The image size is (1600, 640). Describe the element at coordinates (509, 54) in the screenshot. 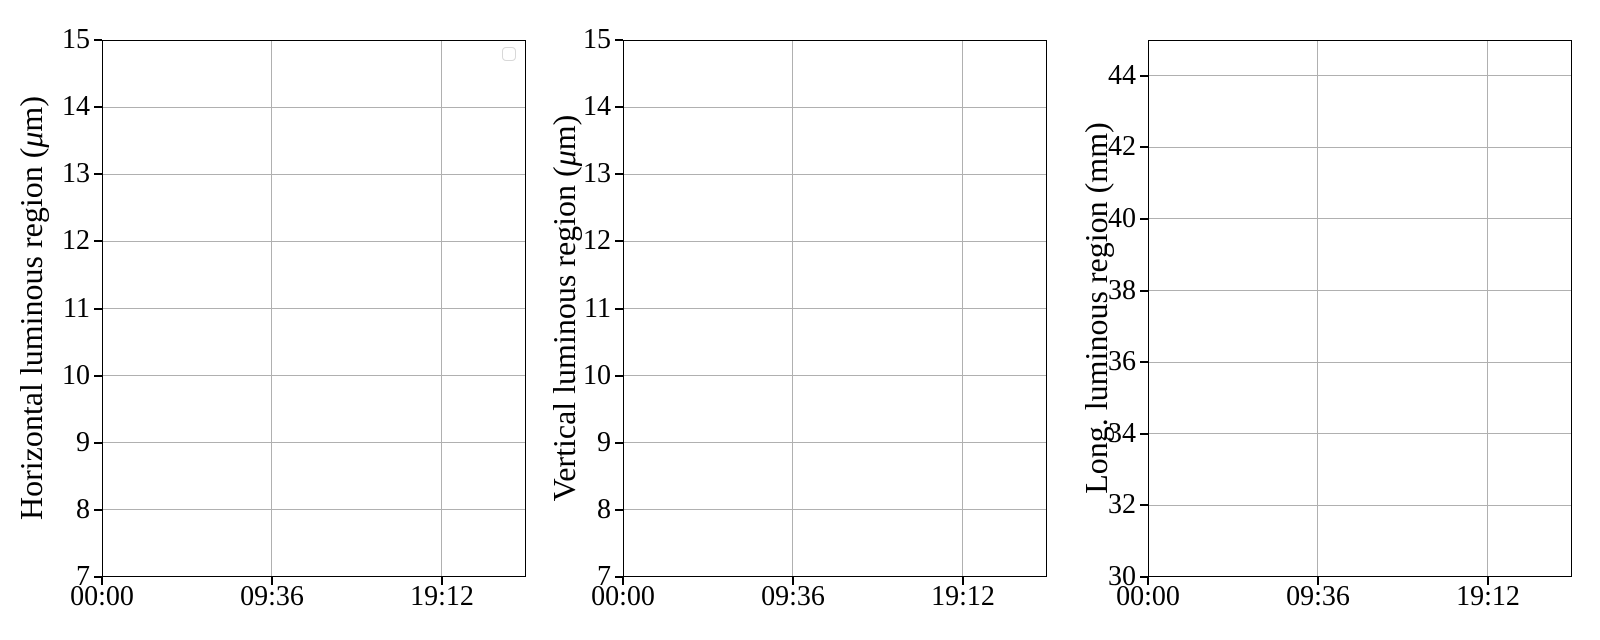

I see `legend-empty-box` at that location.